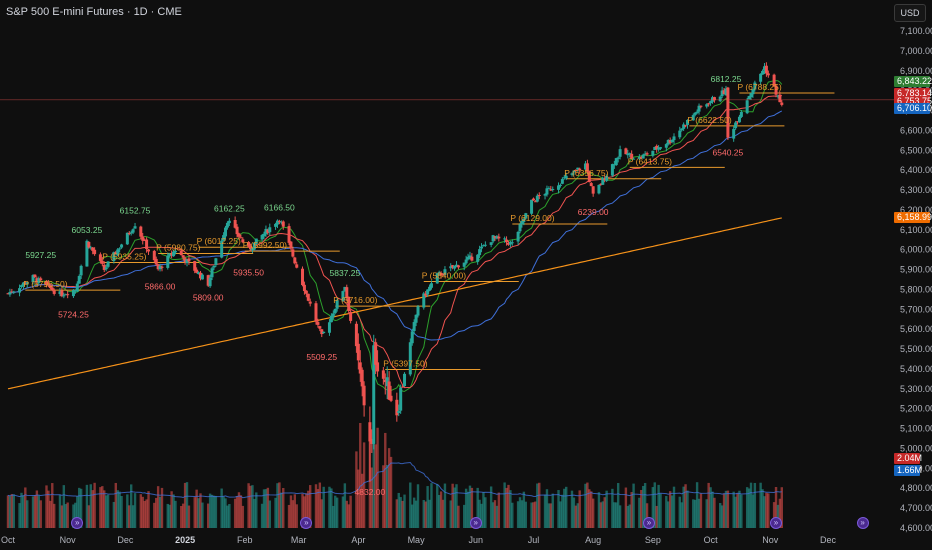 This screenshot has height=550, width=932. I want to click on y-tick-label: 6,100.00, so click(916, 230).